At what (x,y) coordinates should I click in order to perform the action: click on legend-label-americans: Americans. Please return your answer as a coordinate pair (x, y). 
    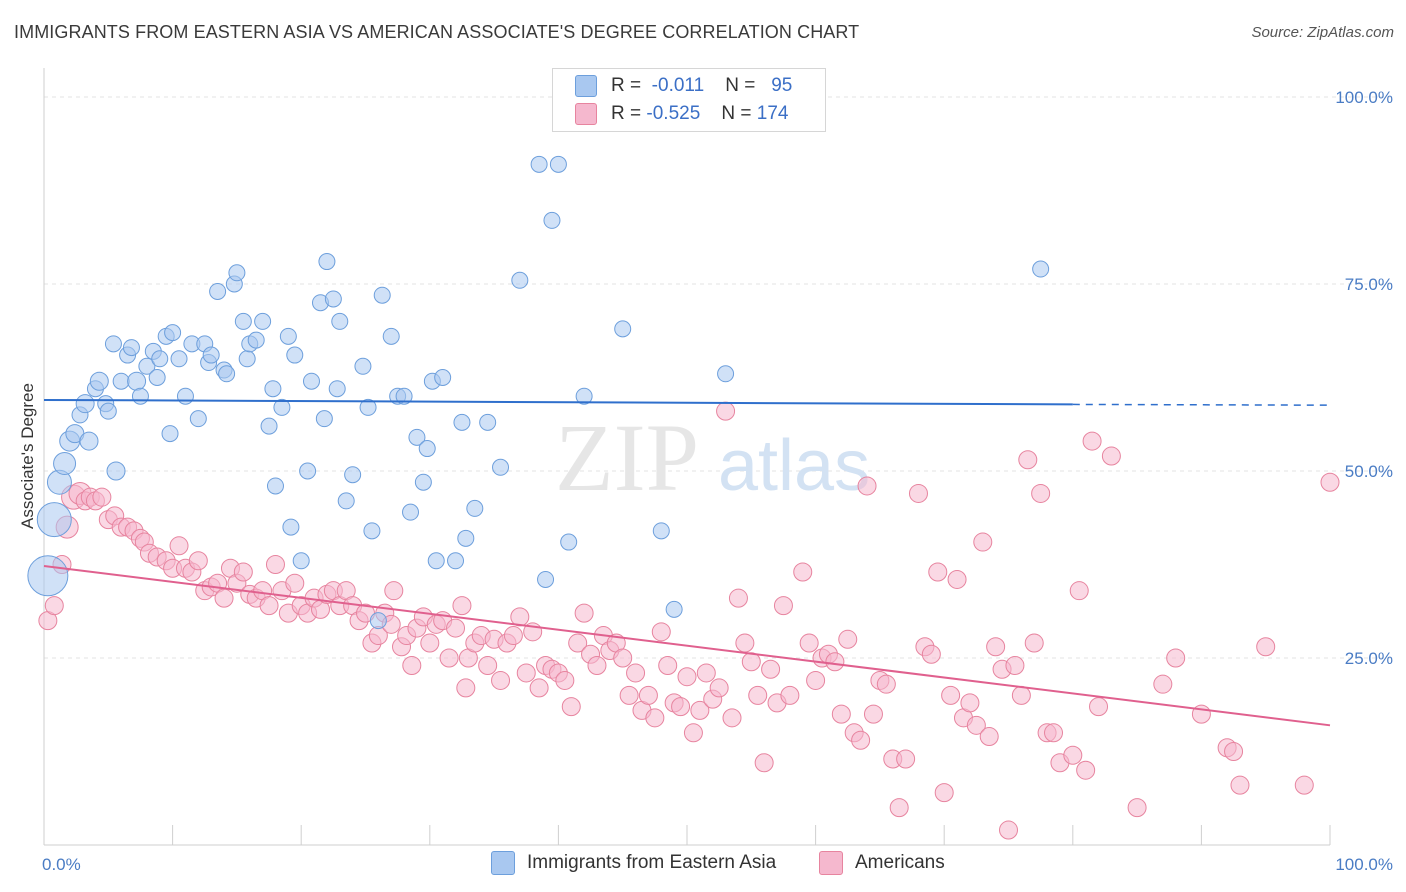
    Looking at the image, I should click on (900, 862).